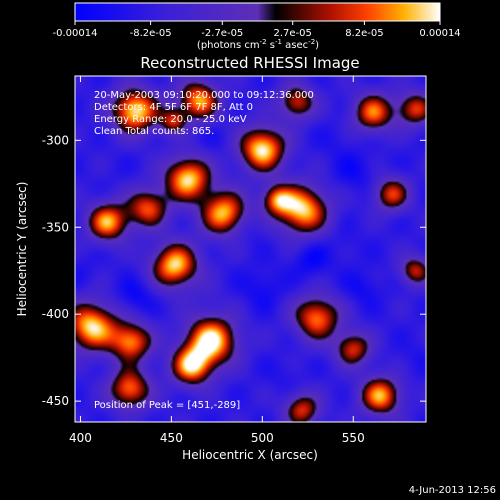  What do you see at coordinates (171, 438) in the screenshot?
I see `x-tick-label: 450` at bounding box center [171, 438].